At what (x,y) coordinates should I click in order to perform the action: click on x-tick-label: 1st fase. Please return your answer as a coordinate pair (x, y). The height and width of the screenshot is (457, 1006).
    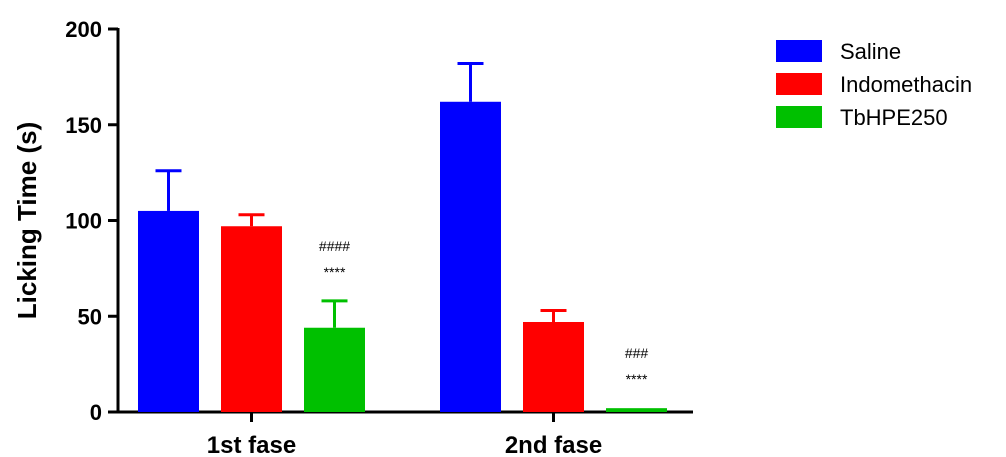
    Looking at the image, I should click on (251, 444).